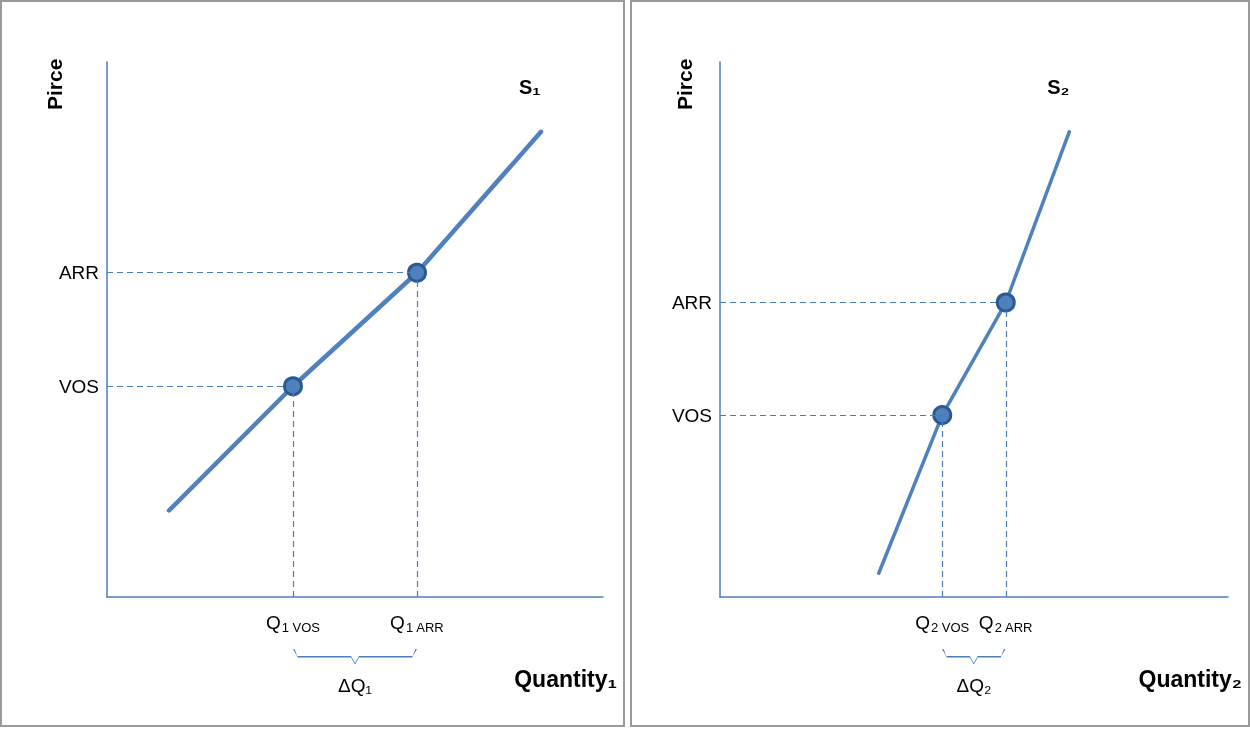 The width and height of the screenshot is (1250, 731). What do you see at coordinates (355, 685) in the screenshot?
I see `text: ΔQ₁` at bounding box center [355, 685].